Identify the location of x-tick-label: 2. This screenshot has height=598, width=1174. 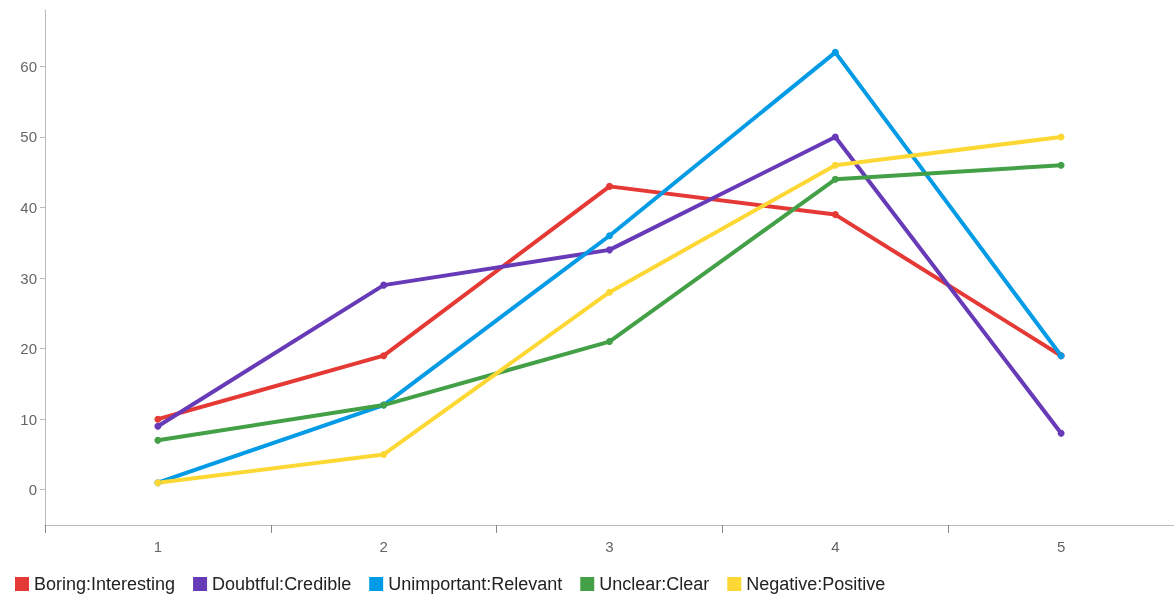
(383, 546).